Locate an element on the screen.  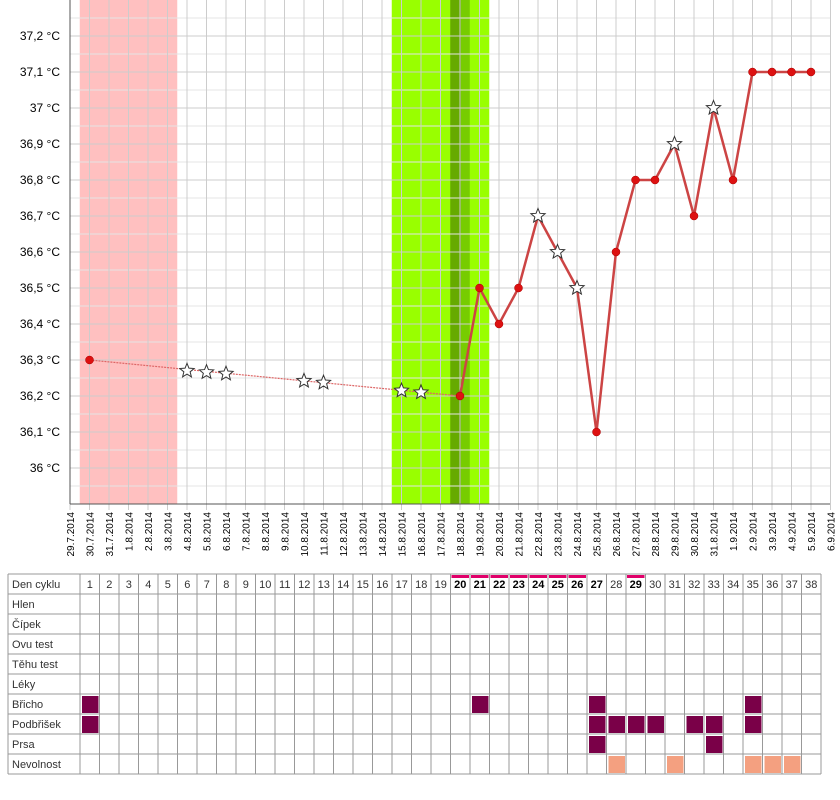
x-tick-label: 4.9.2014 is located at coordinates (793, 531).